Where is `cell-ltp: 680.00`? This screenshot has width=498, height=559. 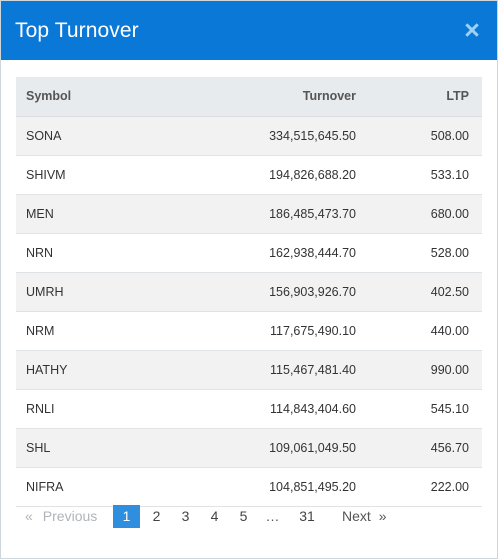 cell-ltp: 680.00 is located at coordinates (419, 214).